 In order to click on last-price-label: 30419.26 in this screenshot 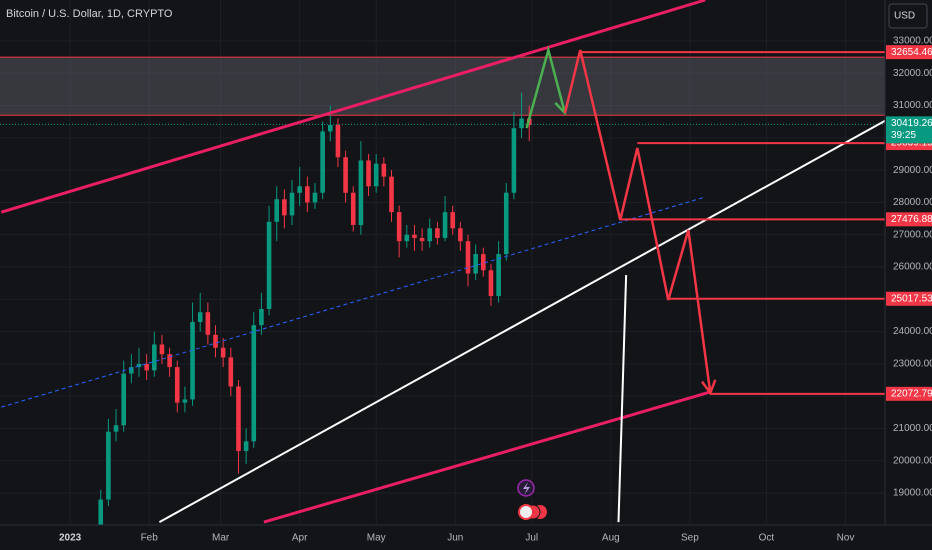, I will do `click(911, 123)`.